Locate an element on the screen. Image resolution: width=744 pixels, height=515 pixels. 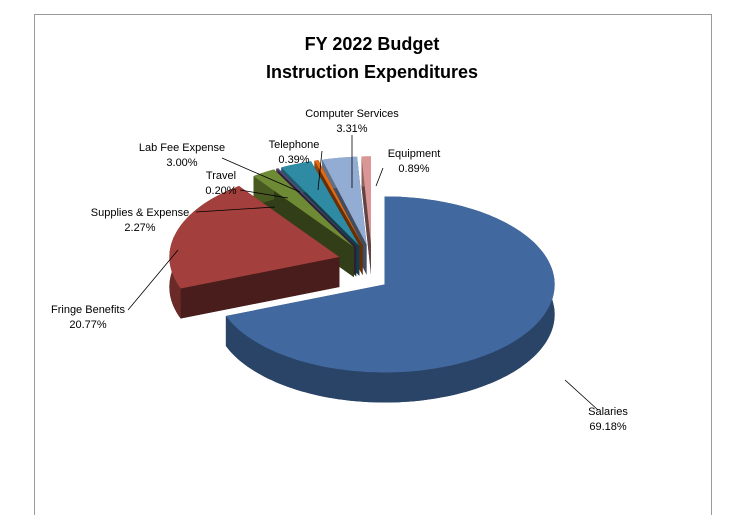
chart-subtitle: Instruction Expenditures is located at coordinates (372, 72).